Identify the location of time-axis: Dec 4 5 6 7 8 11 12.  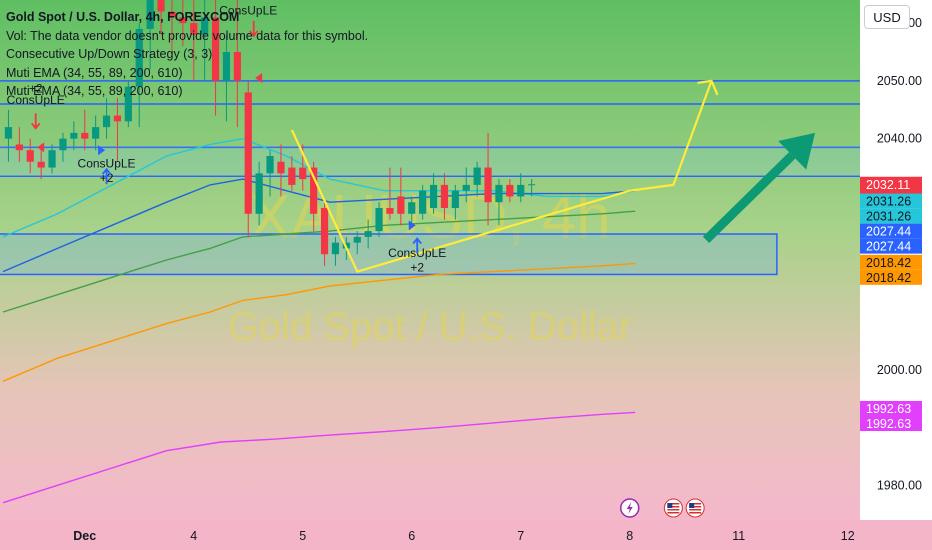
(463, 536).